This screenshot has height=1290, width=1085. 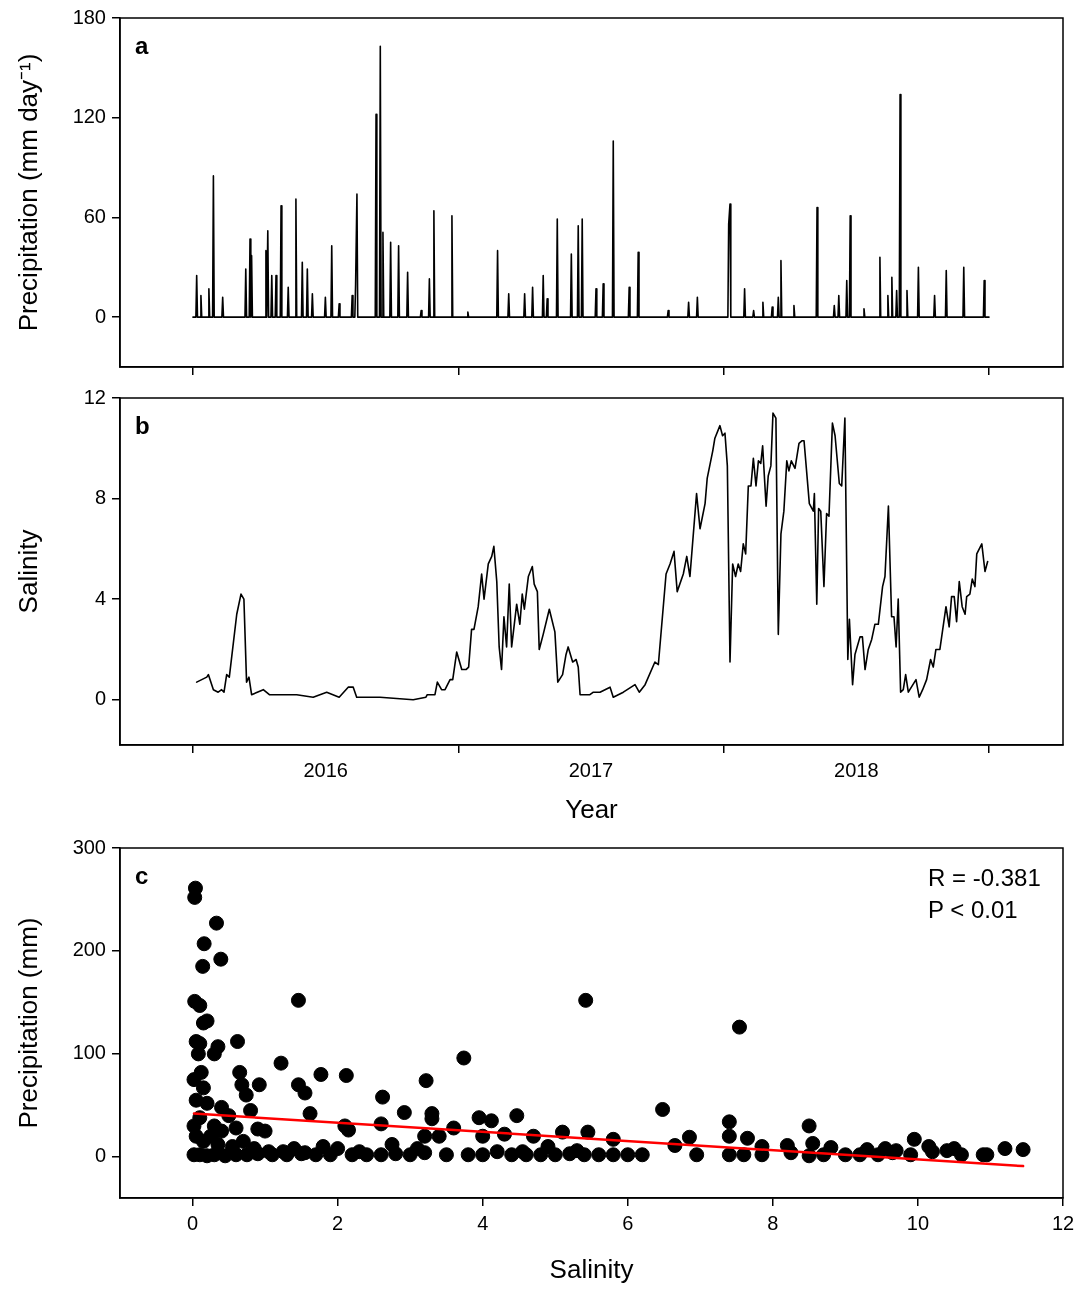 I want to click on x-tick-label: 2018, so click(x=856, y=769).